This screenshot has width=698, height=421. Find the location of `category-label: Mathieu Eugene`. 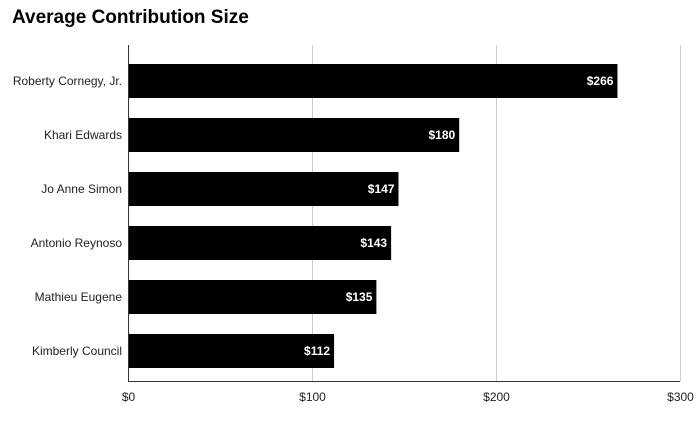

category-label: Mathieu Eugene is located at coordinates (79, 297).